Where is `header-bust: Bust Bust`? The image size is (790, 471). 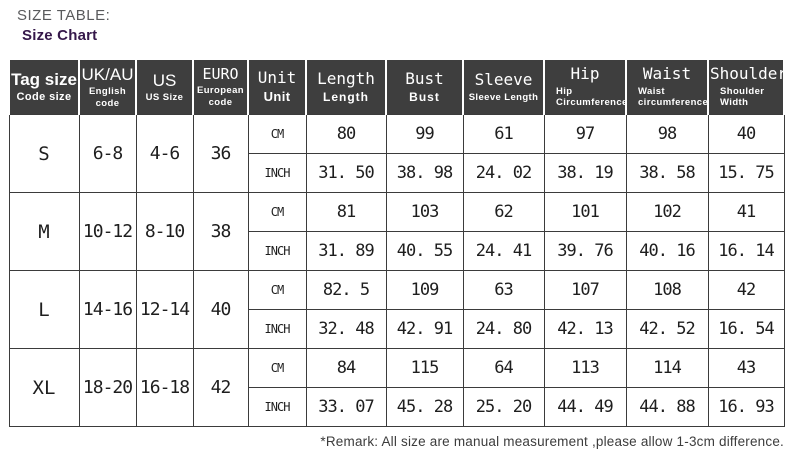 header-bust: Bust Bust is located at coordinates (424, 86).